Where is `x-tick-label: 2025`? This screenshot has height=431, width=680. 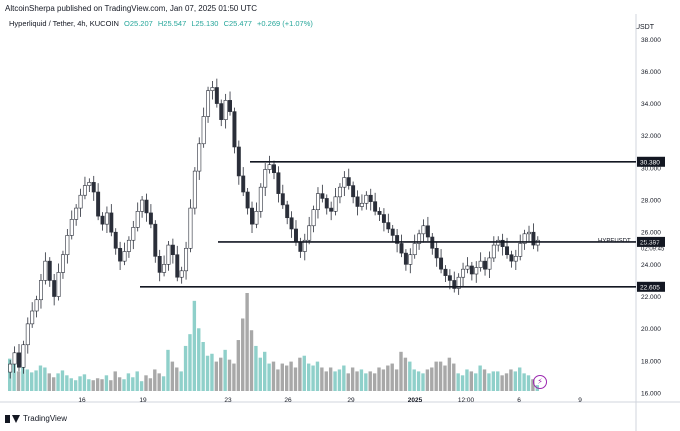 x-tick-label: 2025 is located at coordinates (415, 400).